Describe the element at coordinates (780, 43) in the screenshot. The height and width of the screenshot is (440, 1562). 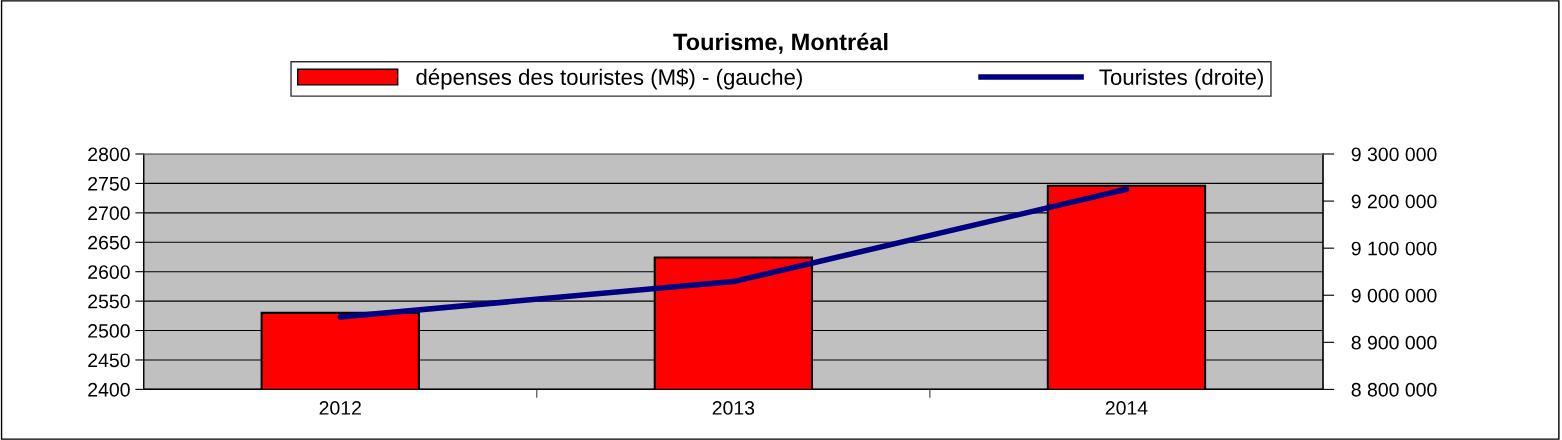
I see `chart-title: Tourisme, Montréal` at that location.